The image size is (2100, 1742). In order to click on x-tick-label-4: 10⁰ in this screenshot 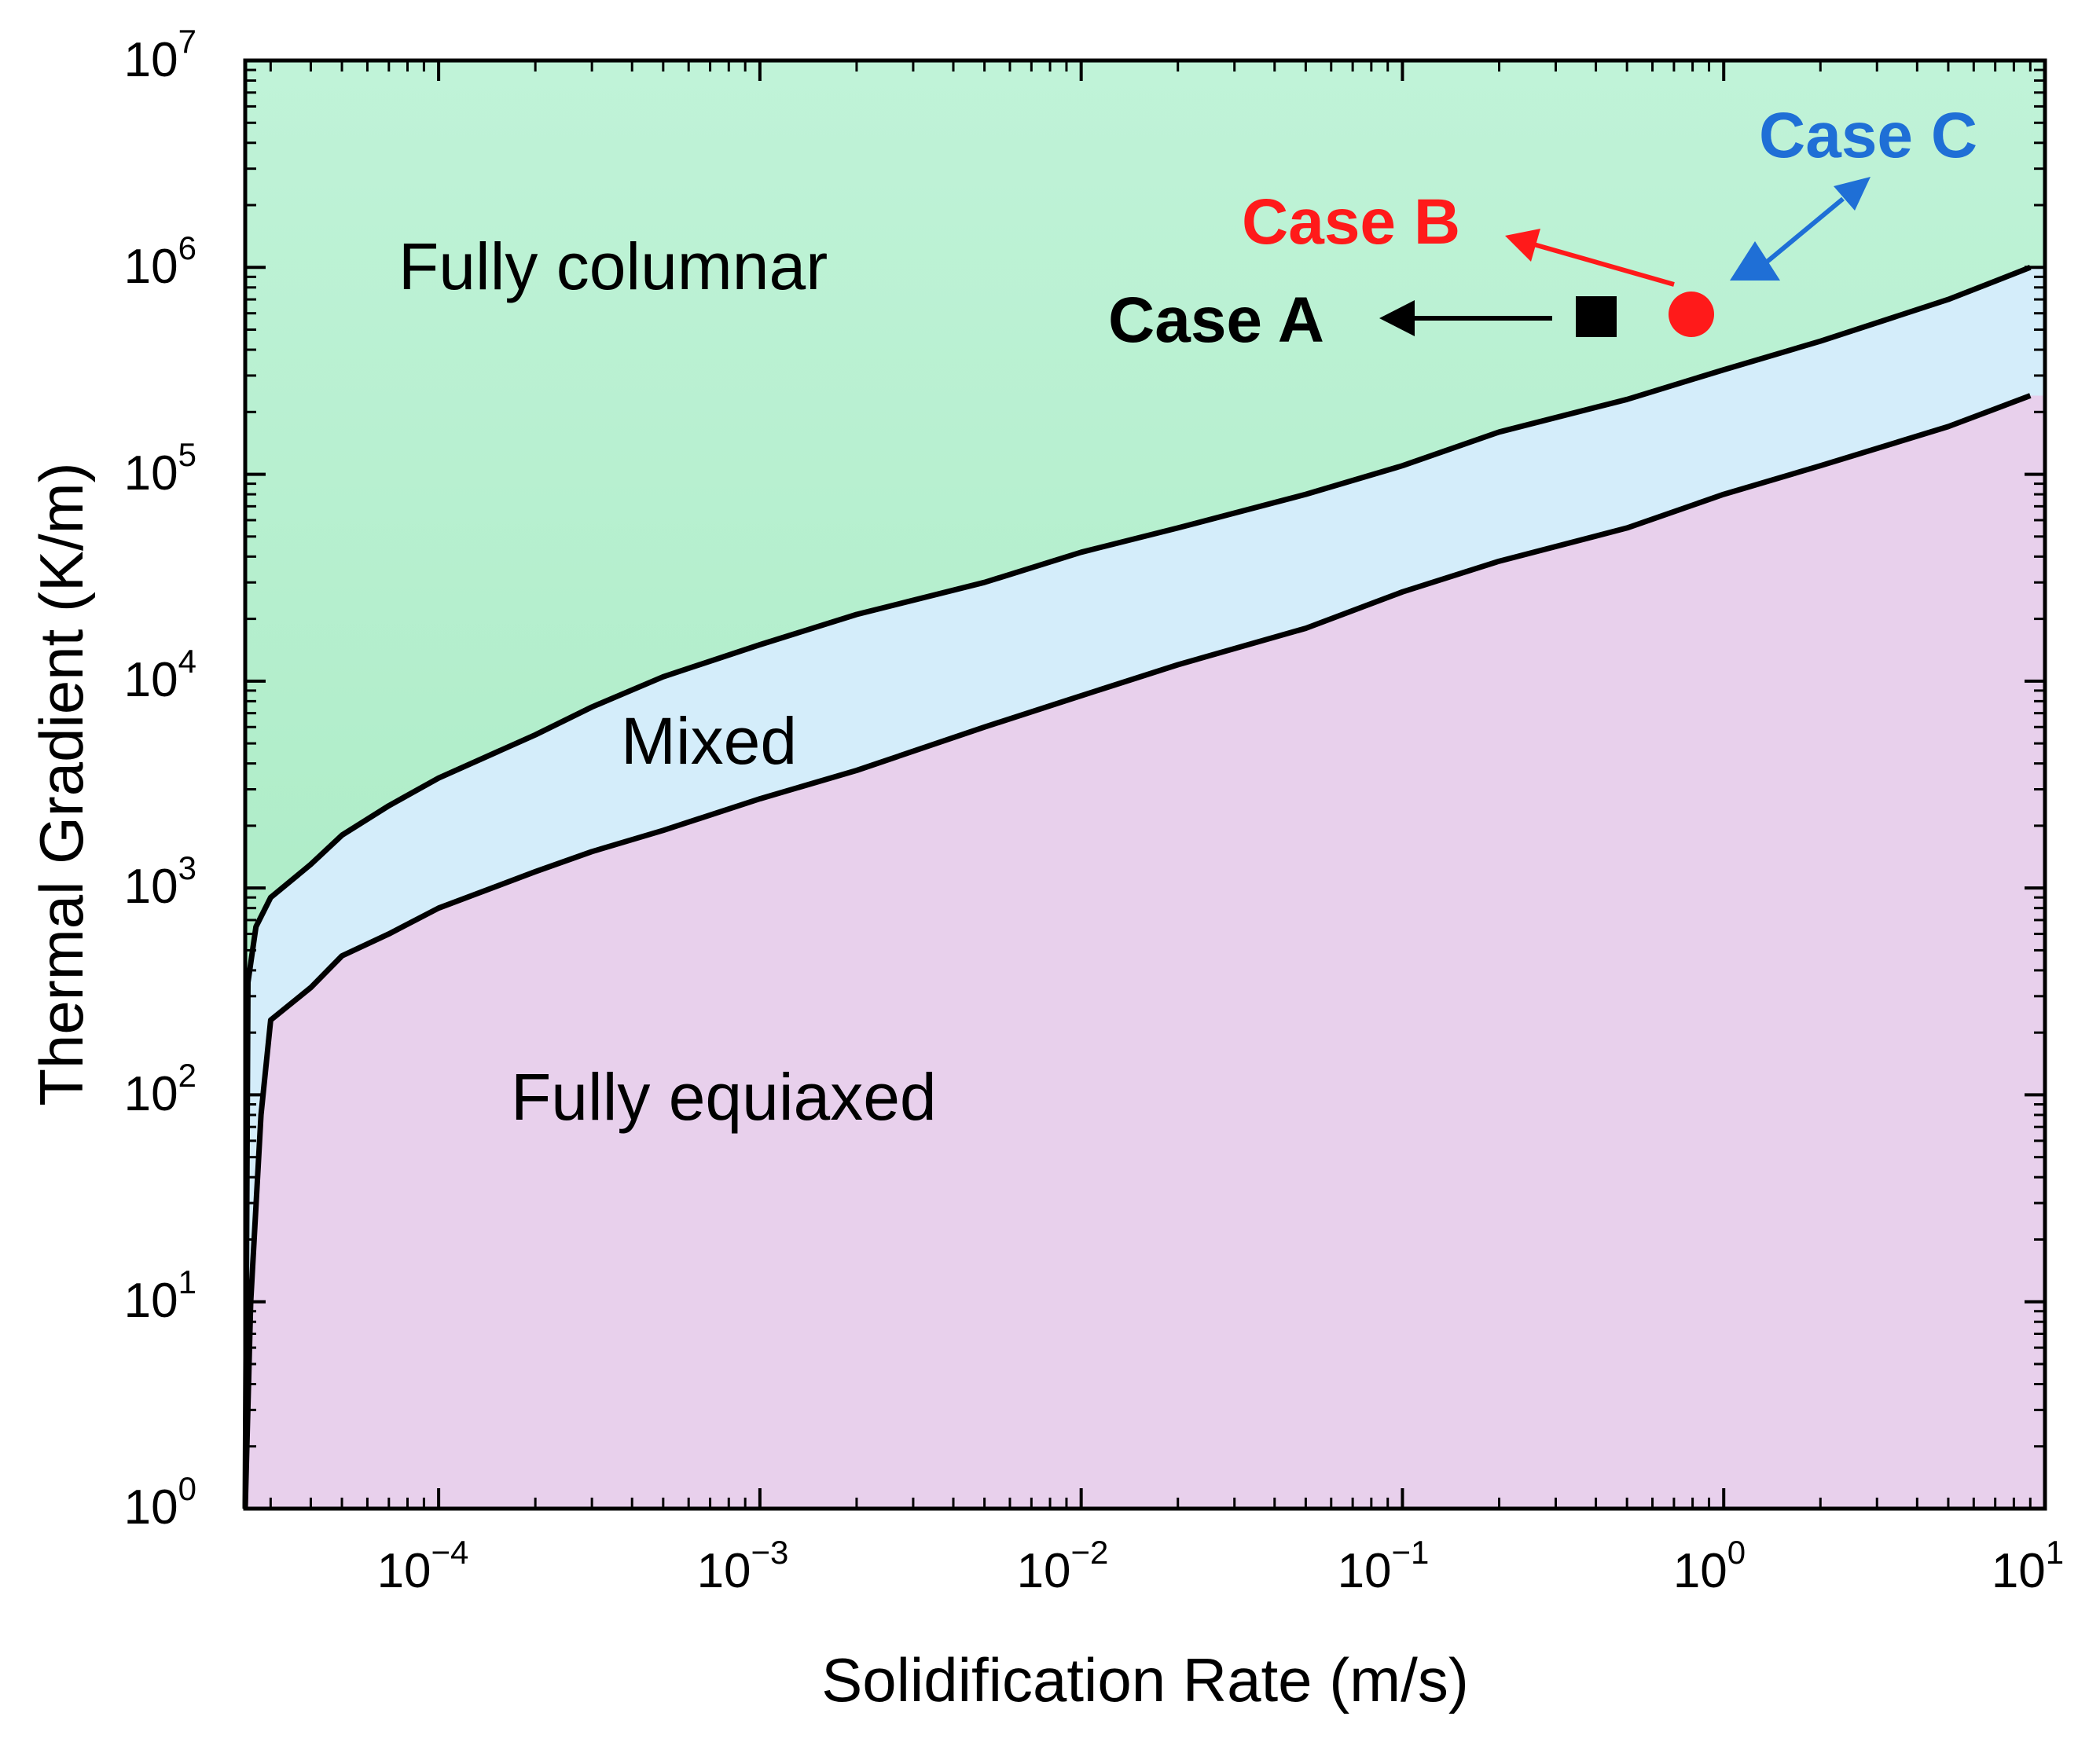, I will do `click(1709, 1566)`.